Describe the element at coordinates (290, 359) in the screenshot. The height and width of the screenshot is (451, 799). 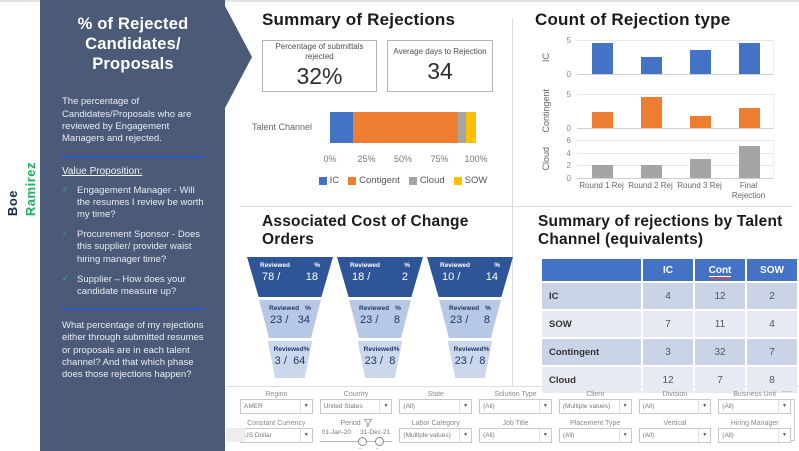
I see `funnel-layer: Reviewed% 3 / 64` at that location.